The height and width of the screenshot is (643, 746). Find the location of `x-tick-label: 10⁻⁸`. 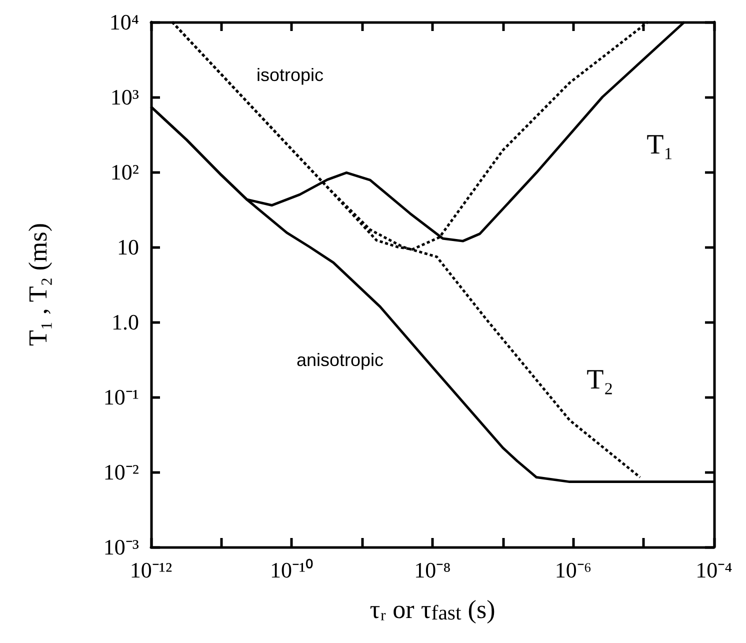

x-tick-label: 10⁻⁸ is located at coordinates (432, 570).